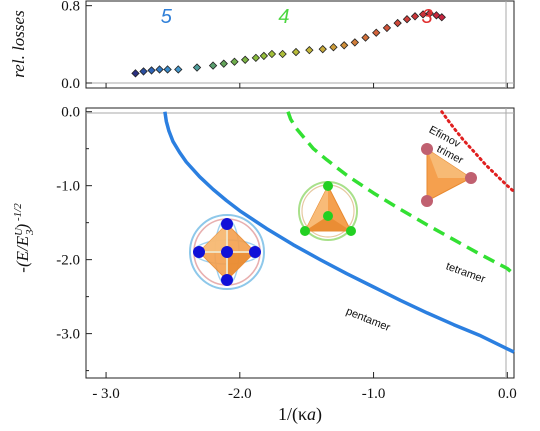 This screenshot has width=540, height=431. Describe the element at coordinates (68, 335) in the screenshot. I see `bottom-y-tick-label: -3.0` at that location.